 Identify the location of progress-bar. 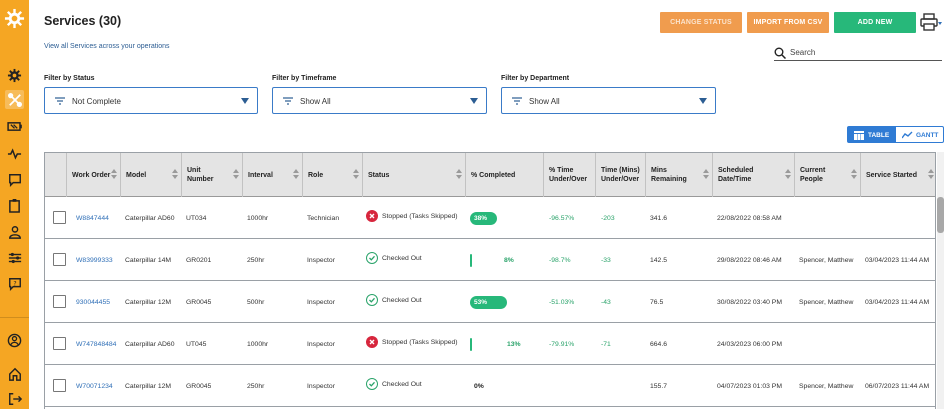
(471, 260).